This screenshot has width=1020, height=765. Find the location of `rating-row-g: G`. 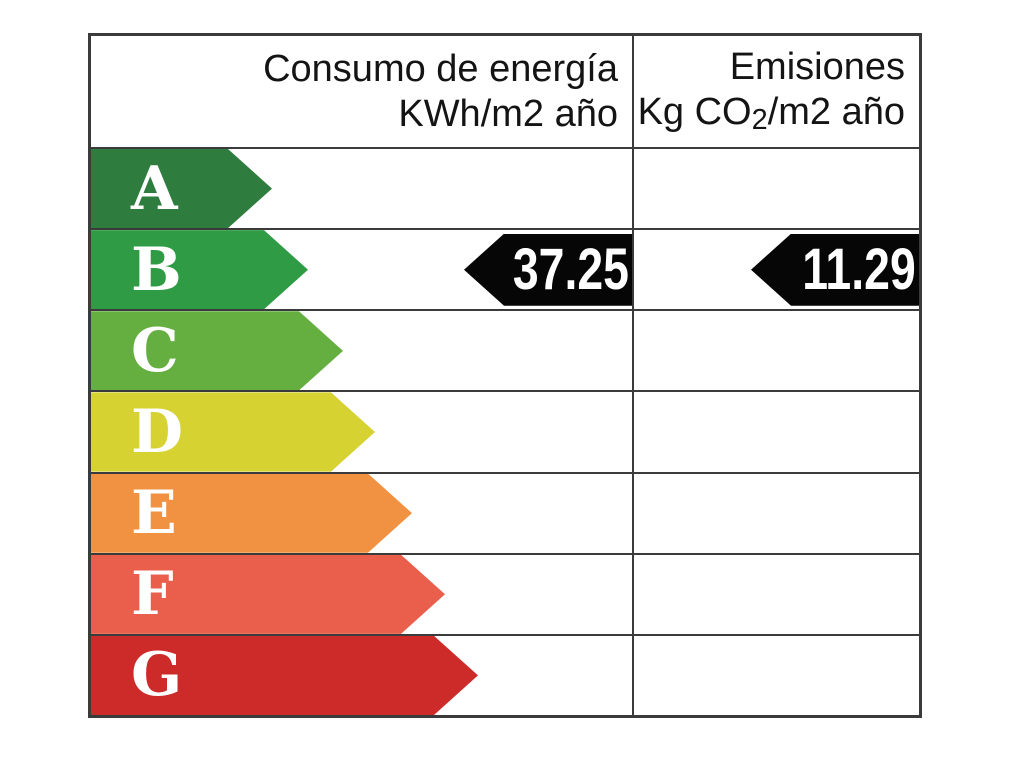

rating-row-g: G is located at coordinates (505, 675).